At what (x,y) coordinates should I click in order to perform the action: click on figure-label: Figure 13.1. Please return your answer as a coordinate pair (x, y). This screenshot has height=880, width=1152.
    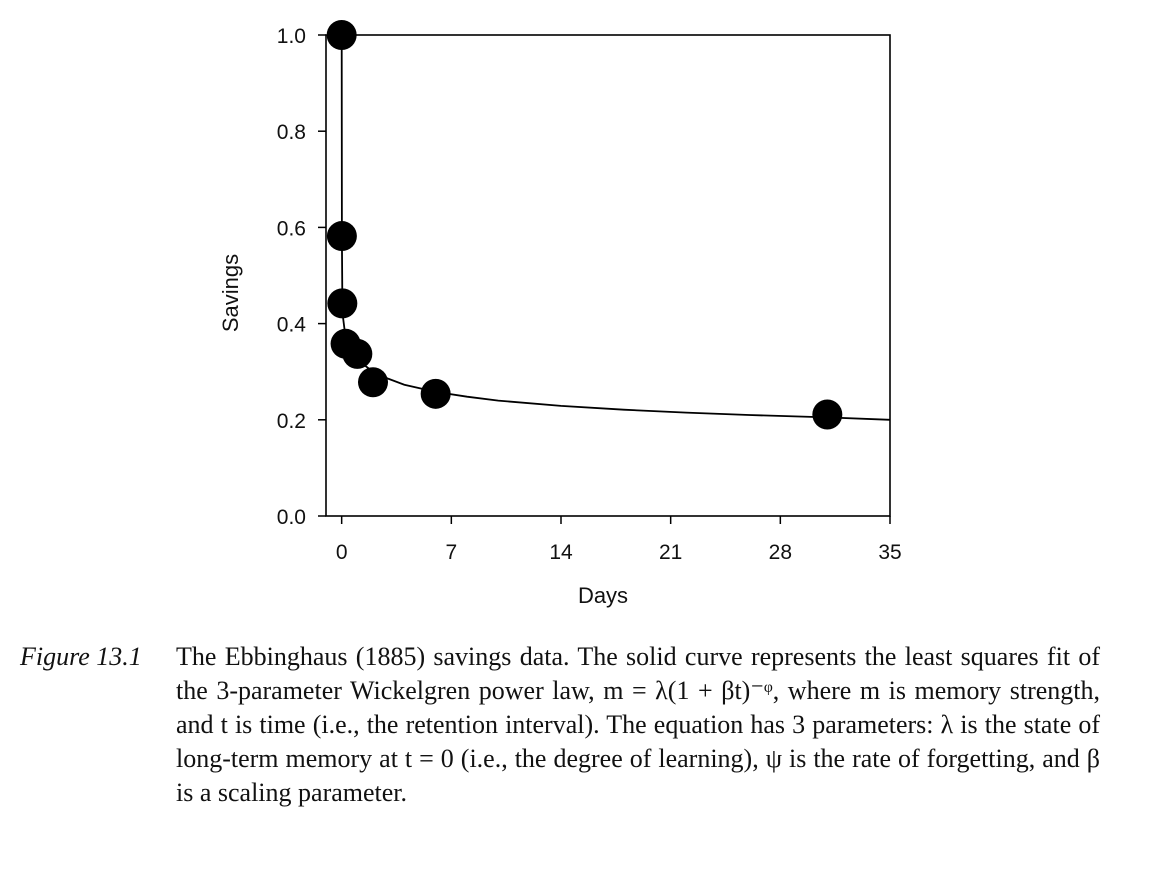
    Looking at the image, I should click on (81, 656).